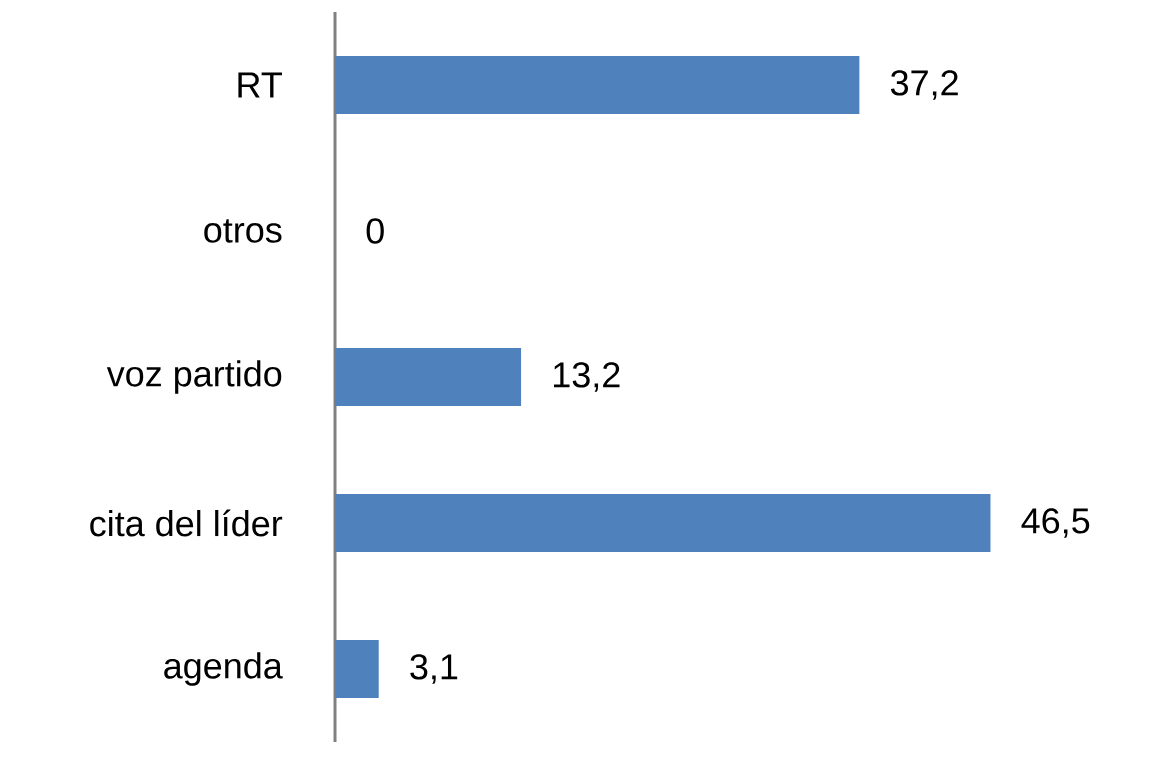 The height and width of the screenshot is (757, 1156). Describe the element at coordinates (223, 669) in the screenshot. I see `y-tick-label: agenda` at that location.